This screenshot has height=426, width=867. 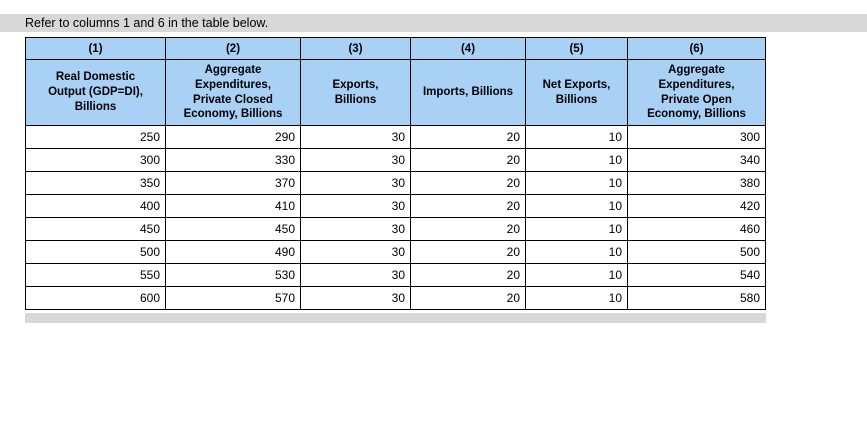 I want to click on bottom-strip, so click(x=395, y=318).